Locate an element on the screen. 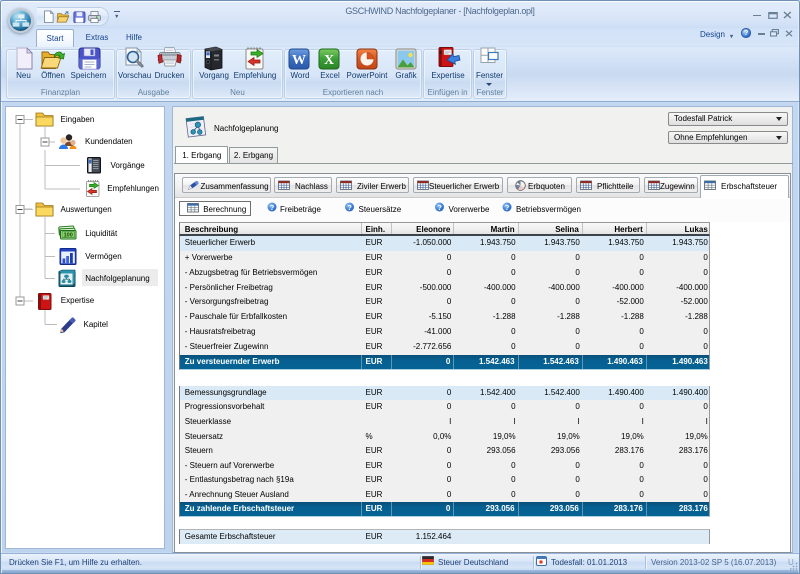  svg-text: 100 is located at coordinates (68, 236).